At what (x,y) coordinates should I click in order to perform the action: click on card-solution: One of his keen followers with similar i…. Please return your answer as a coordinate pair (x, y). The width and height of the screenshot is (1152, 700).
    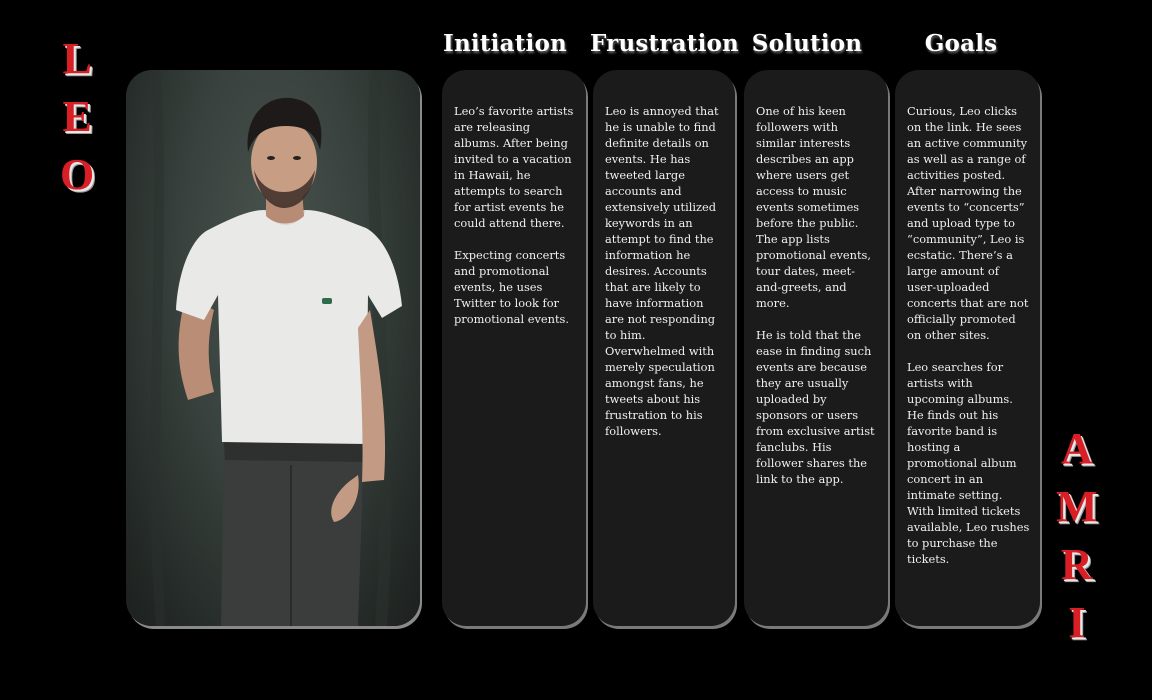
    Looking at the image, I should click on (816, 348).